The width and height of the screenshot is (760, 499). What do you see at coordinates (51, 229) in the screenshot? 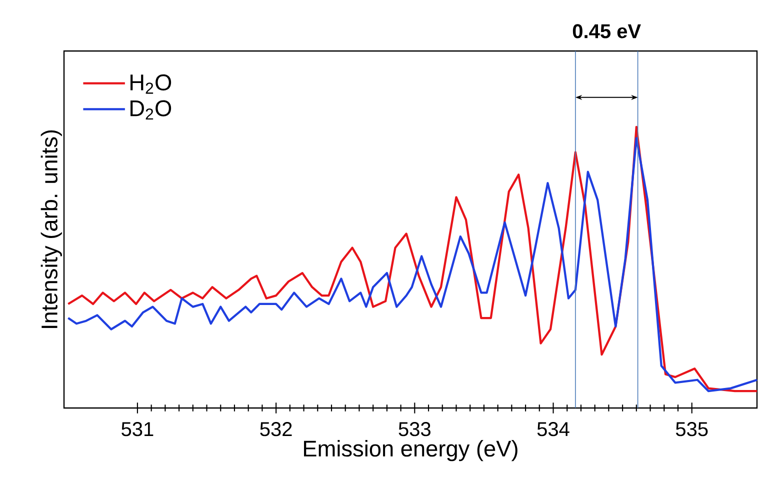
I see `y-axis-title: Intensity (arb. units)` at bounding box center [51, 229].